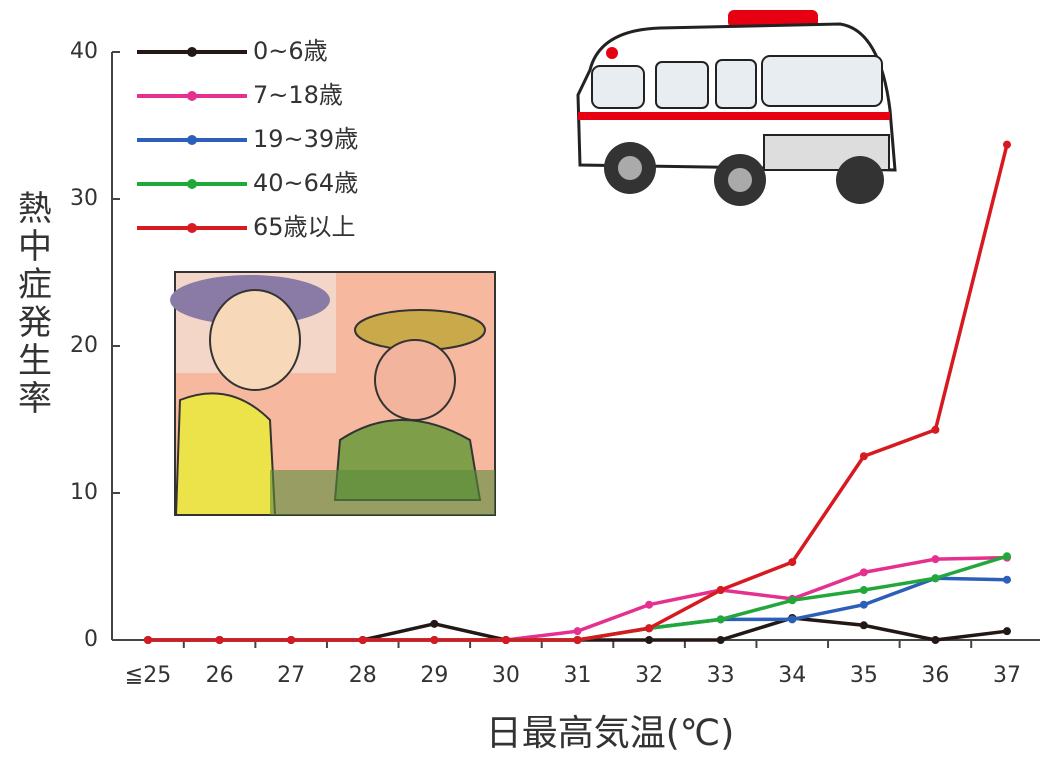 The width and height of the screenshot is (1041, 759). Describe the element at coordinates (333, 393) in the screenshot. I see `heatstroke-illustration` at that location.